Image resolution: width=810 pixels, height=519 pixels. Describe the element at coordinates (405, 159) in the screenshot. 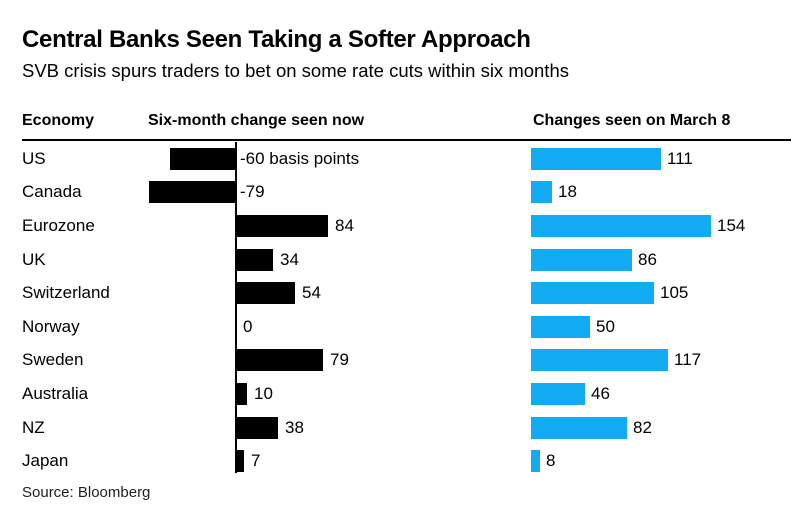

I see `chart-row: US -60 basis points 111` at that location.